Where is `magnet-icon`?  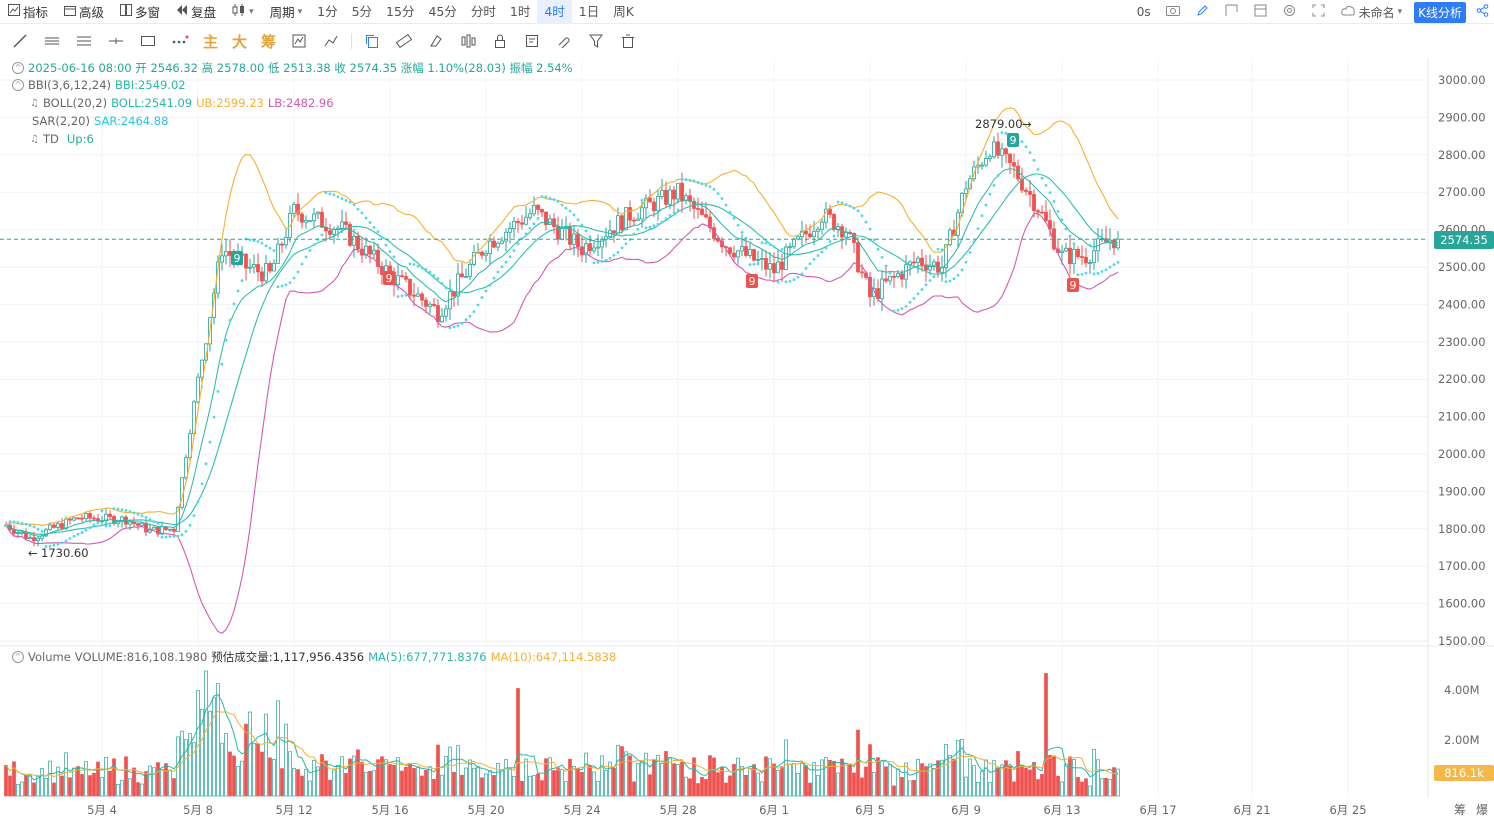
magnet-icon is located at coordinates (564, 41).